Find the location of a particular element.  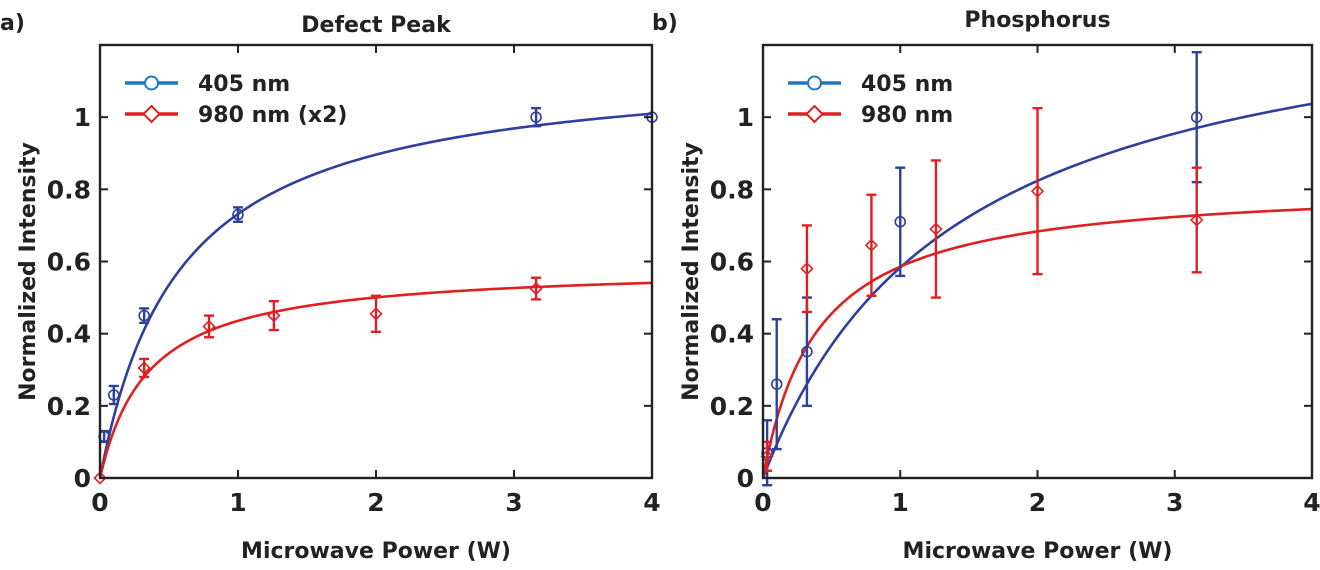

chart-title: Phosphorus is located at coordinates (1037, 20).